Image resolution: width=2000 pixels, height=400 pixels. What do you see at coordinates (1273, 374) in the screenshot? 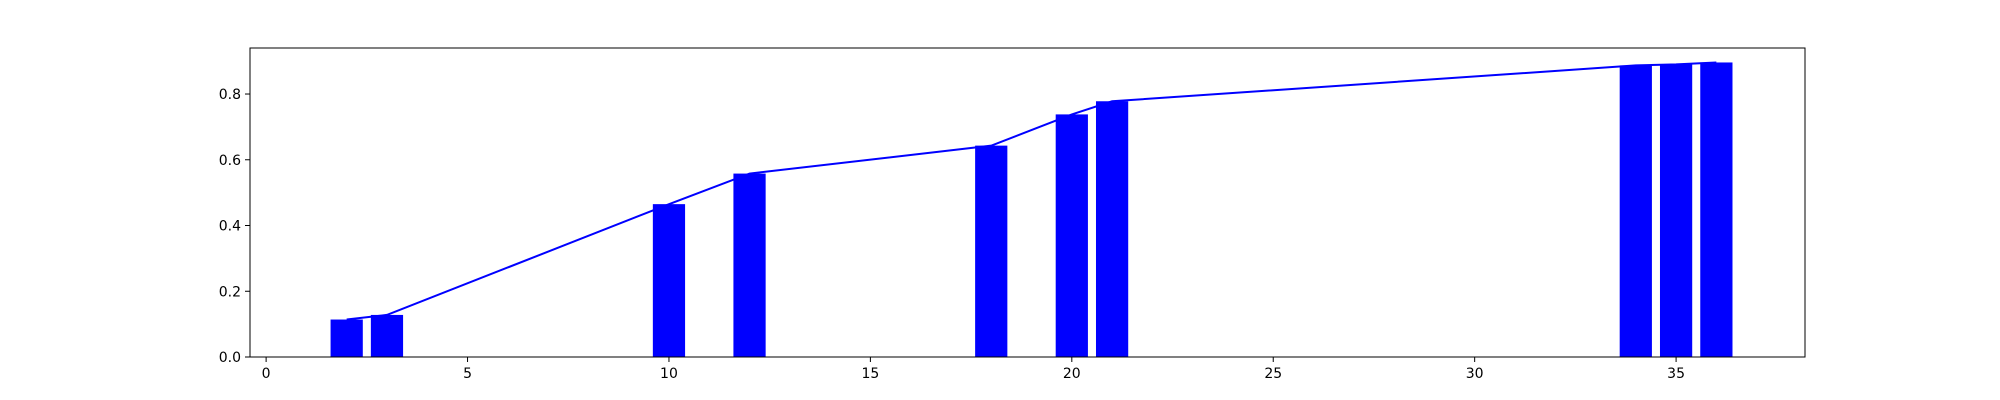
I see `x-tick-label: 25` at bounding box center [1273, 374].